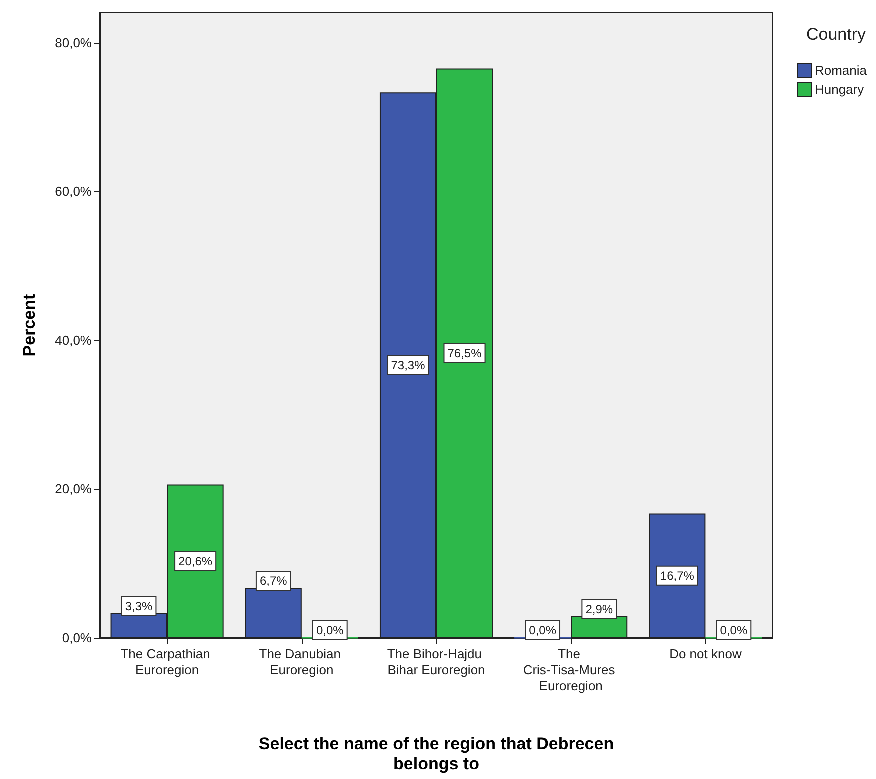 This screenshot has height=779, width=876. I want to click on y-tick-label: 40,0%, so click(73, 340).